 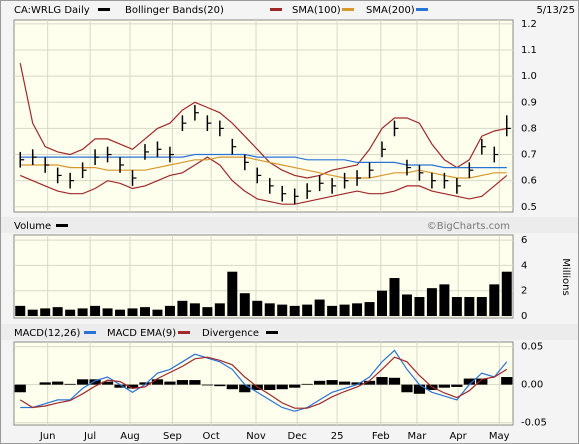 What do you see at coordinates (524, 291) in the screenshot?
I see `y-tick-label: 2` at bounding box center [524, 291].